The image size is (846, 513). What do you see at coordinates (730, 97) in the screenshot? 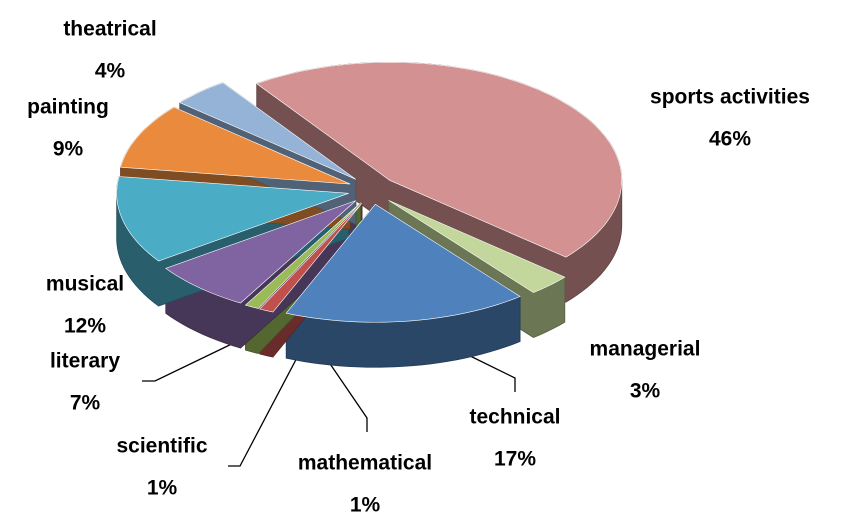
I see `slice-label: sports activities` at bounding box center [730, 97].